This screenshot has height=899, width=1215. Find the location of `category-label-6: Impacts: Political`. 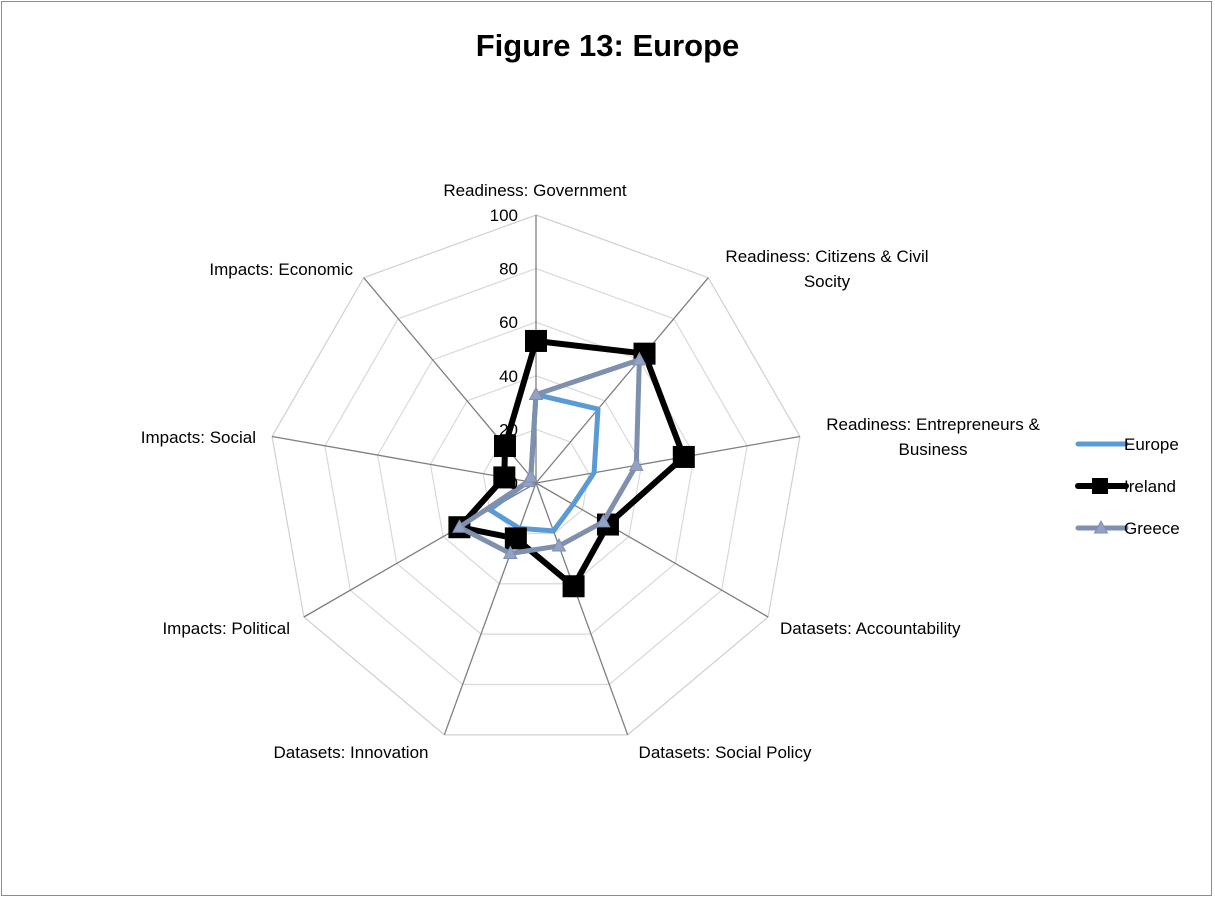

category-label-6: Impacts: Political is located at coordinates (226, 628).